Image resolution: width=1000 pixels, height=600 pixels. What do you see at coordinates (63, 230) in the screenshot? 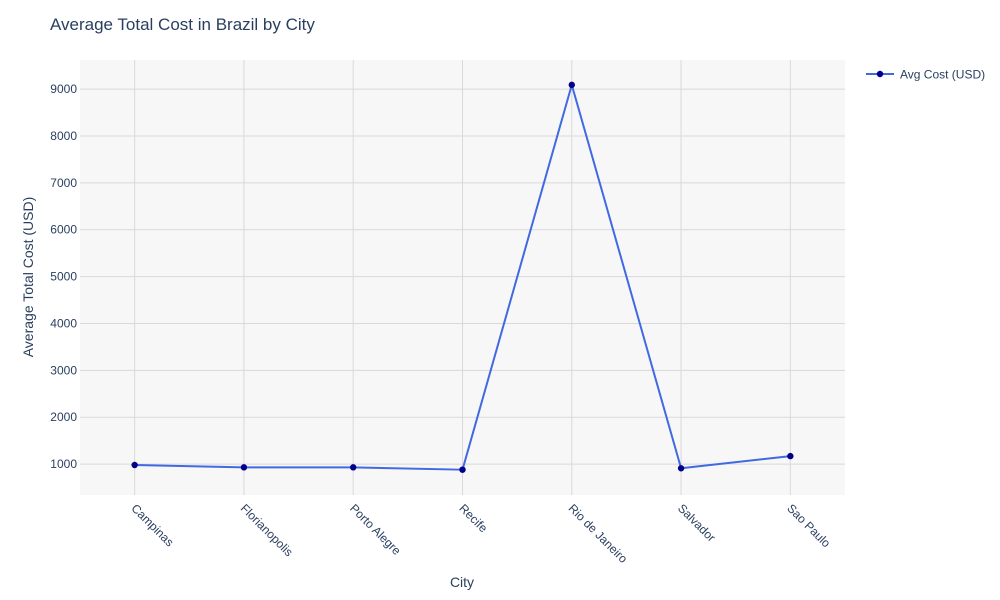
I see `y-tick-label: 6000` at bounding box center [63, 230].